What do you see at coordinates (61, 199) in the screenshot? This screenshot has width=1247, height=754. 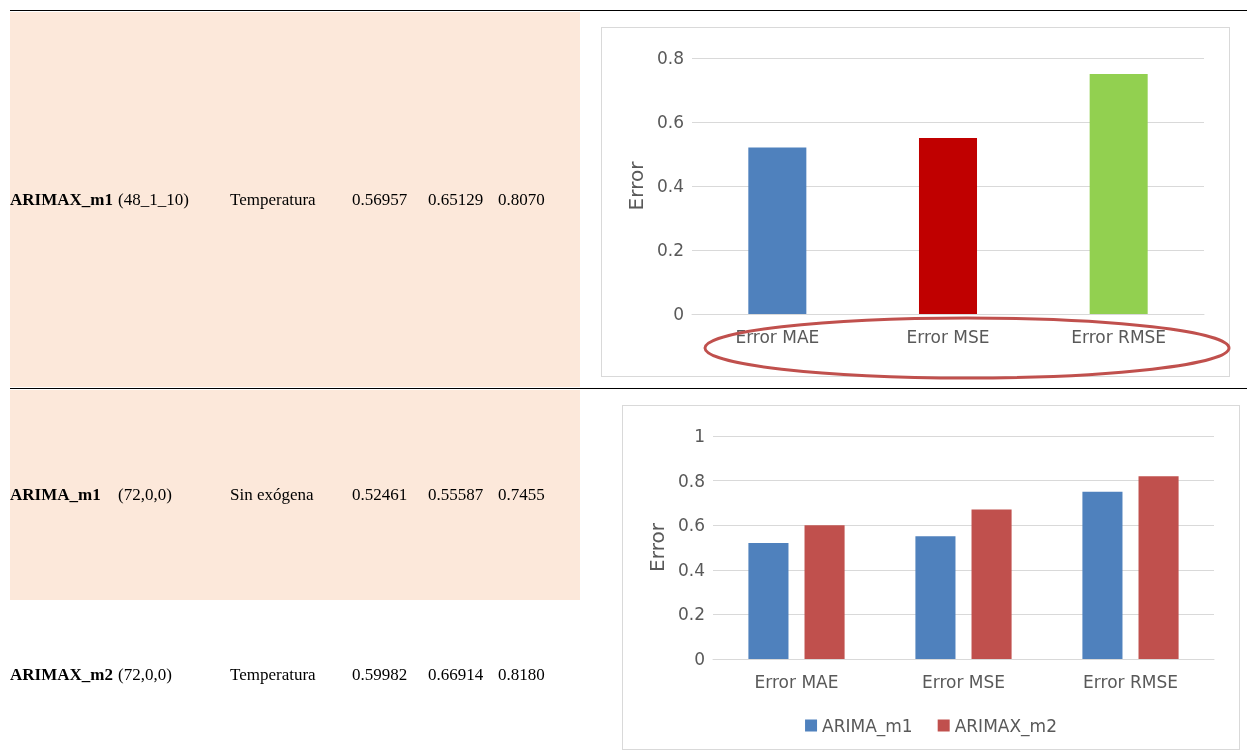 I see `text: ARIMAX_m1` at bounding box center [61, 199].